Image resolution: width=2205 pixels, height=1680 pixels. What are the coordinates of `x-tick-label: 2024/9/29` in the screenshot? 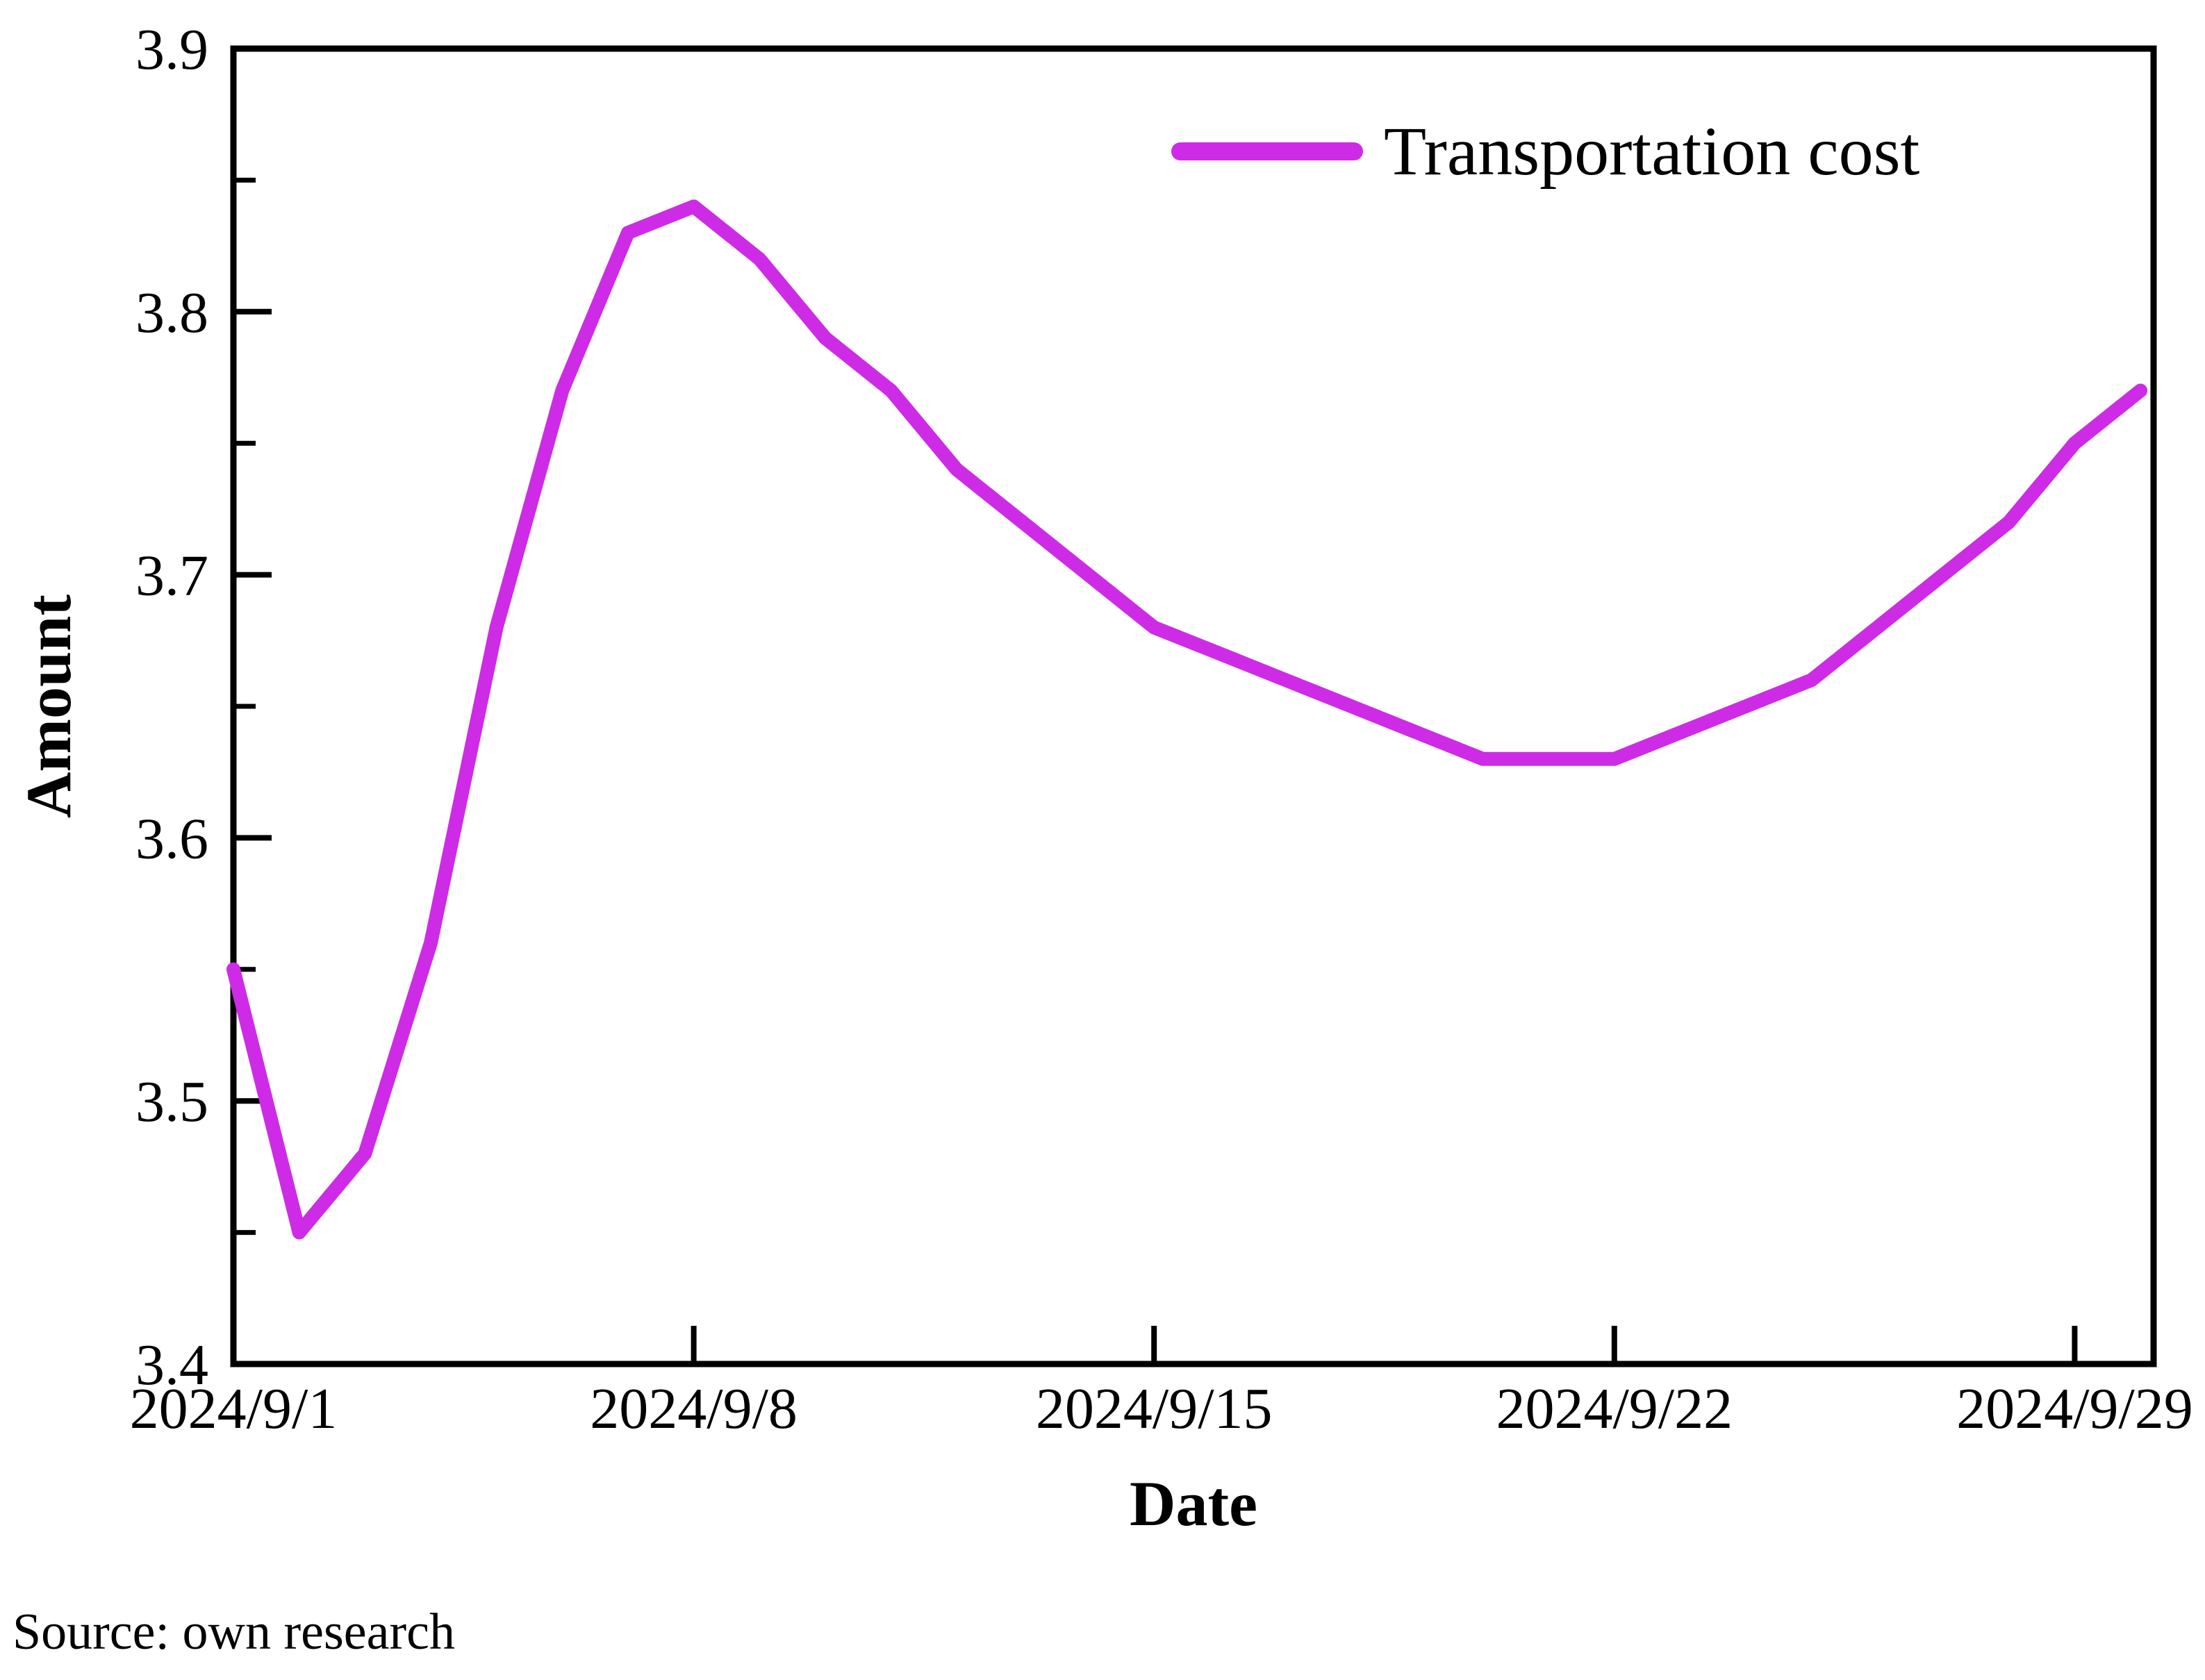 It's located at (2074, 1409).